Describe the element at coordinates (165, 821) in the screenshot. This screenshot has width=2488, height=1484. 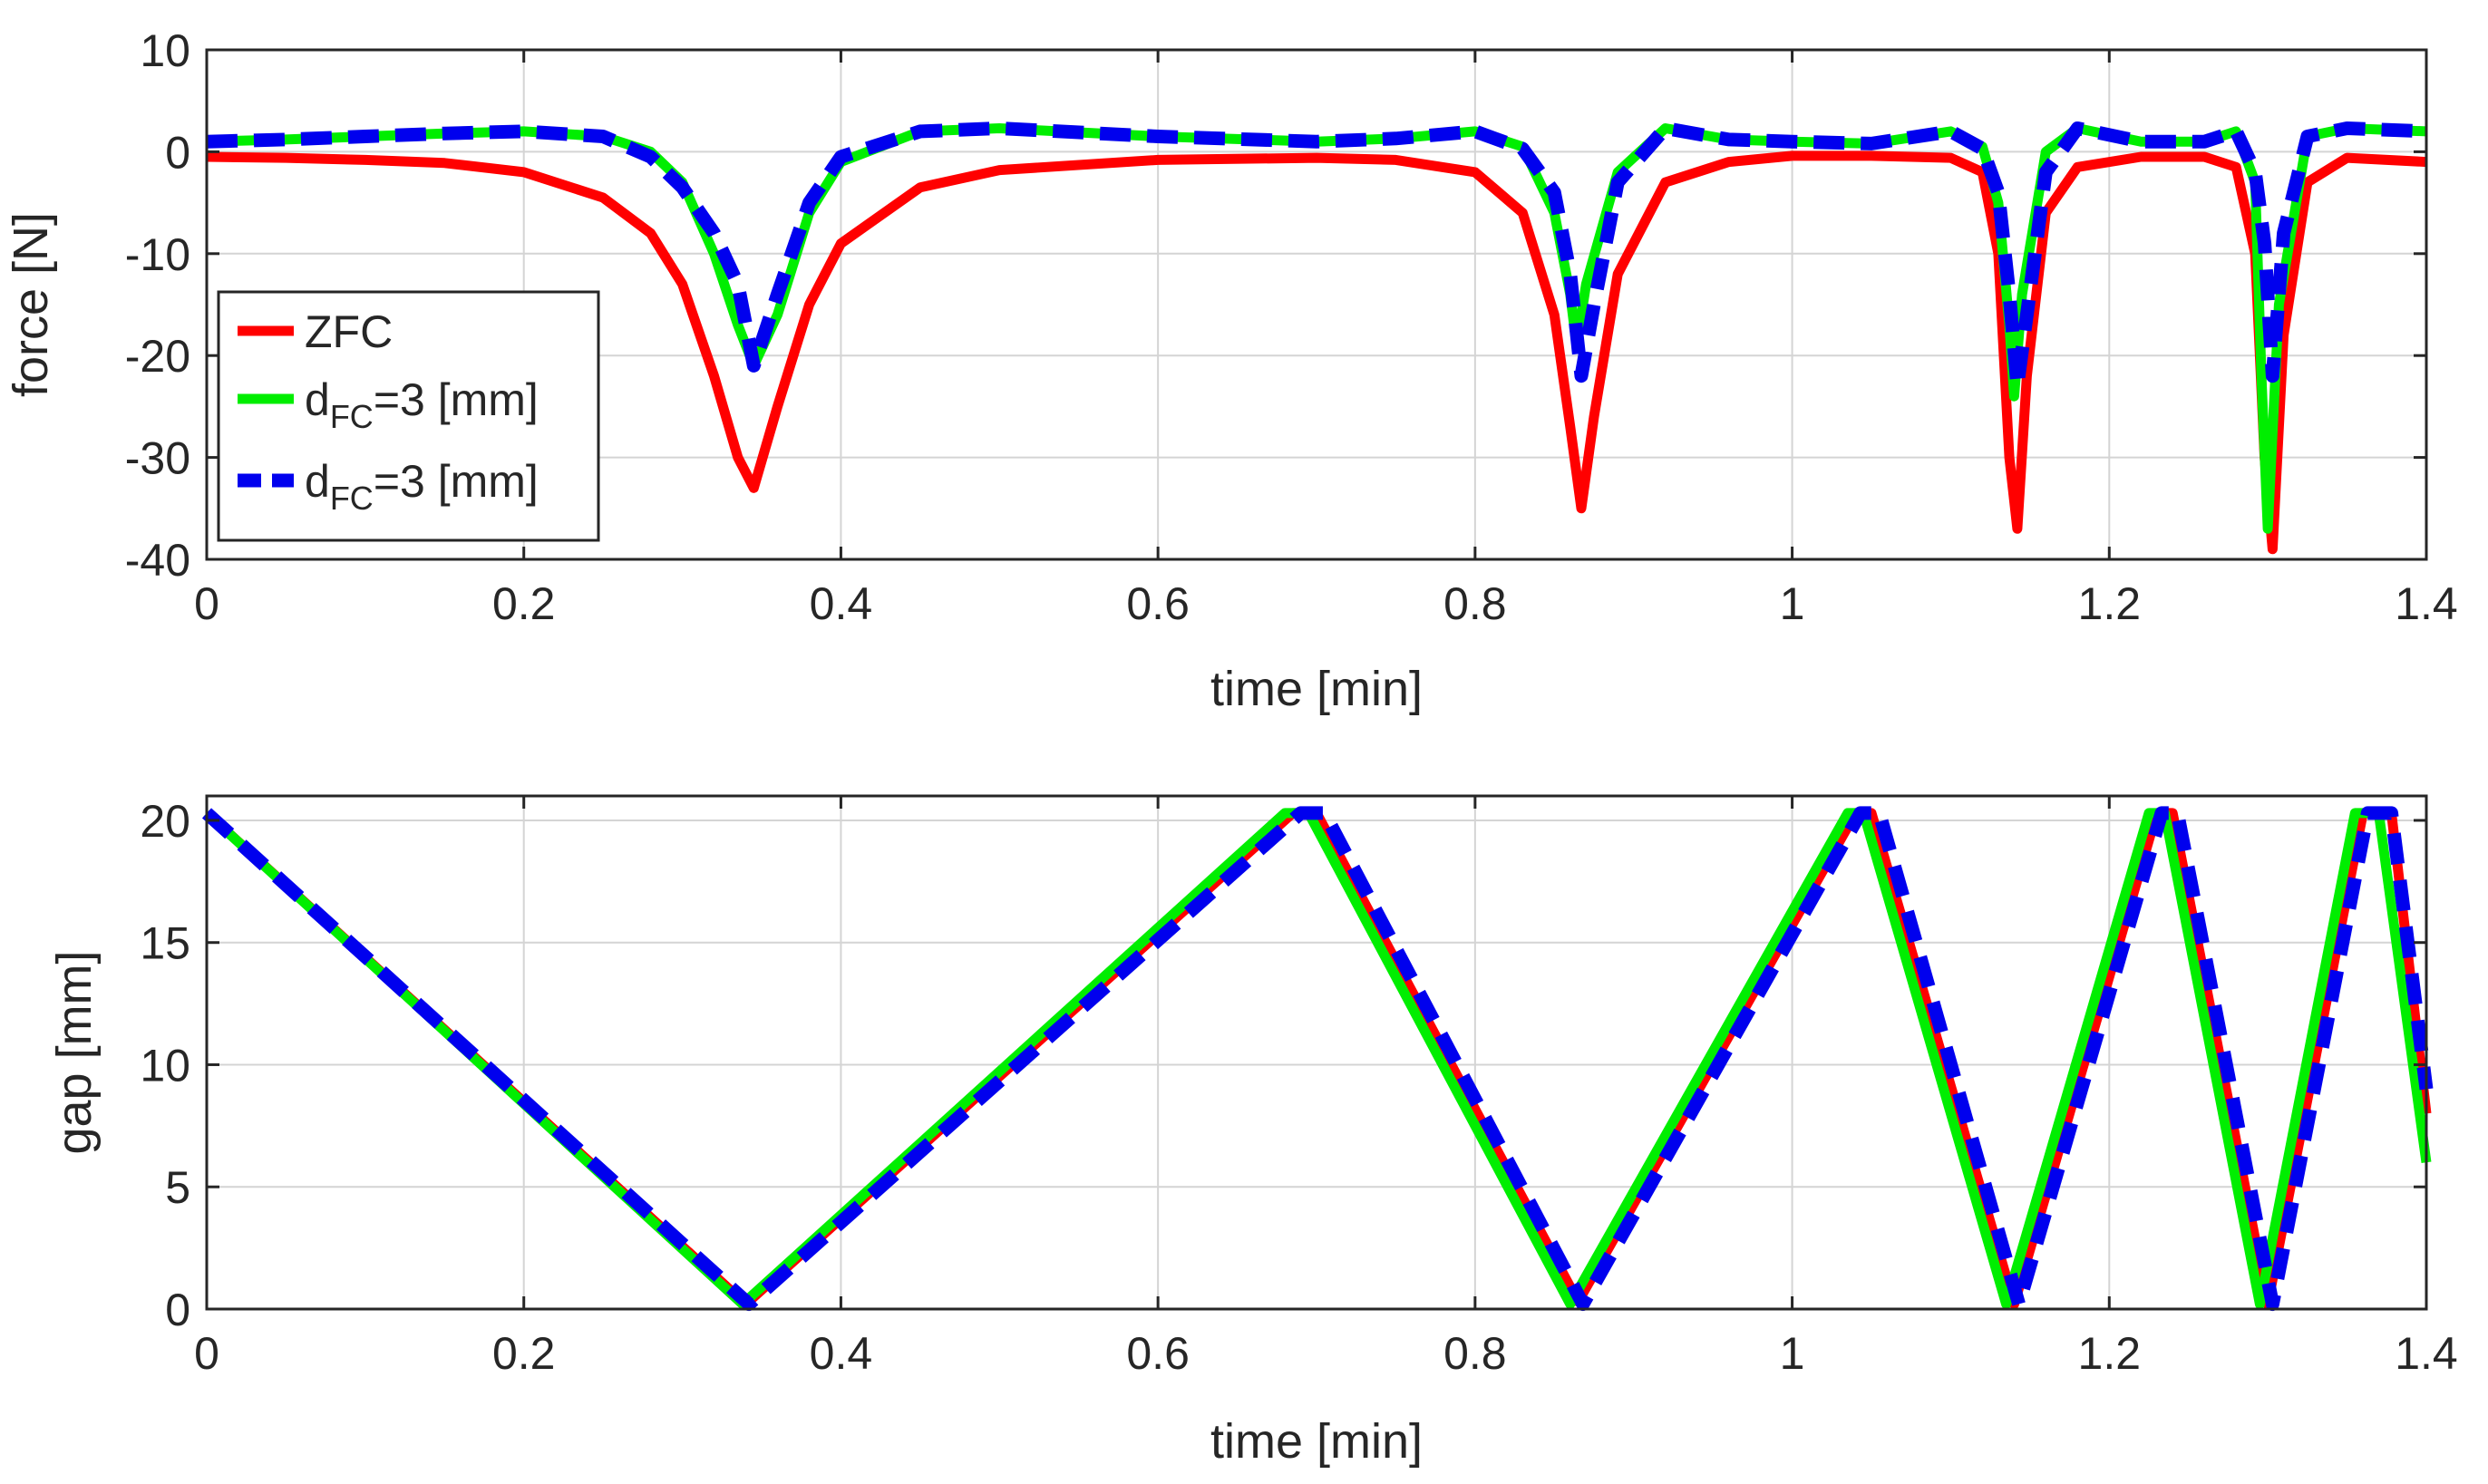
I see `y-tick-label: 20` at that location.